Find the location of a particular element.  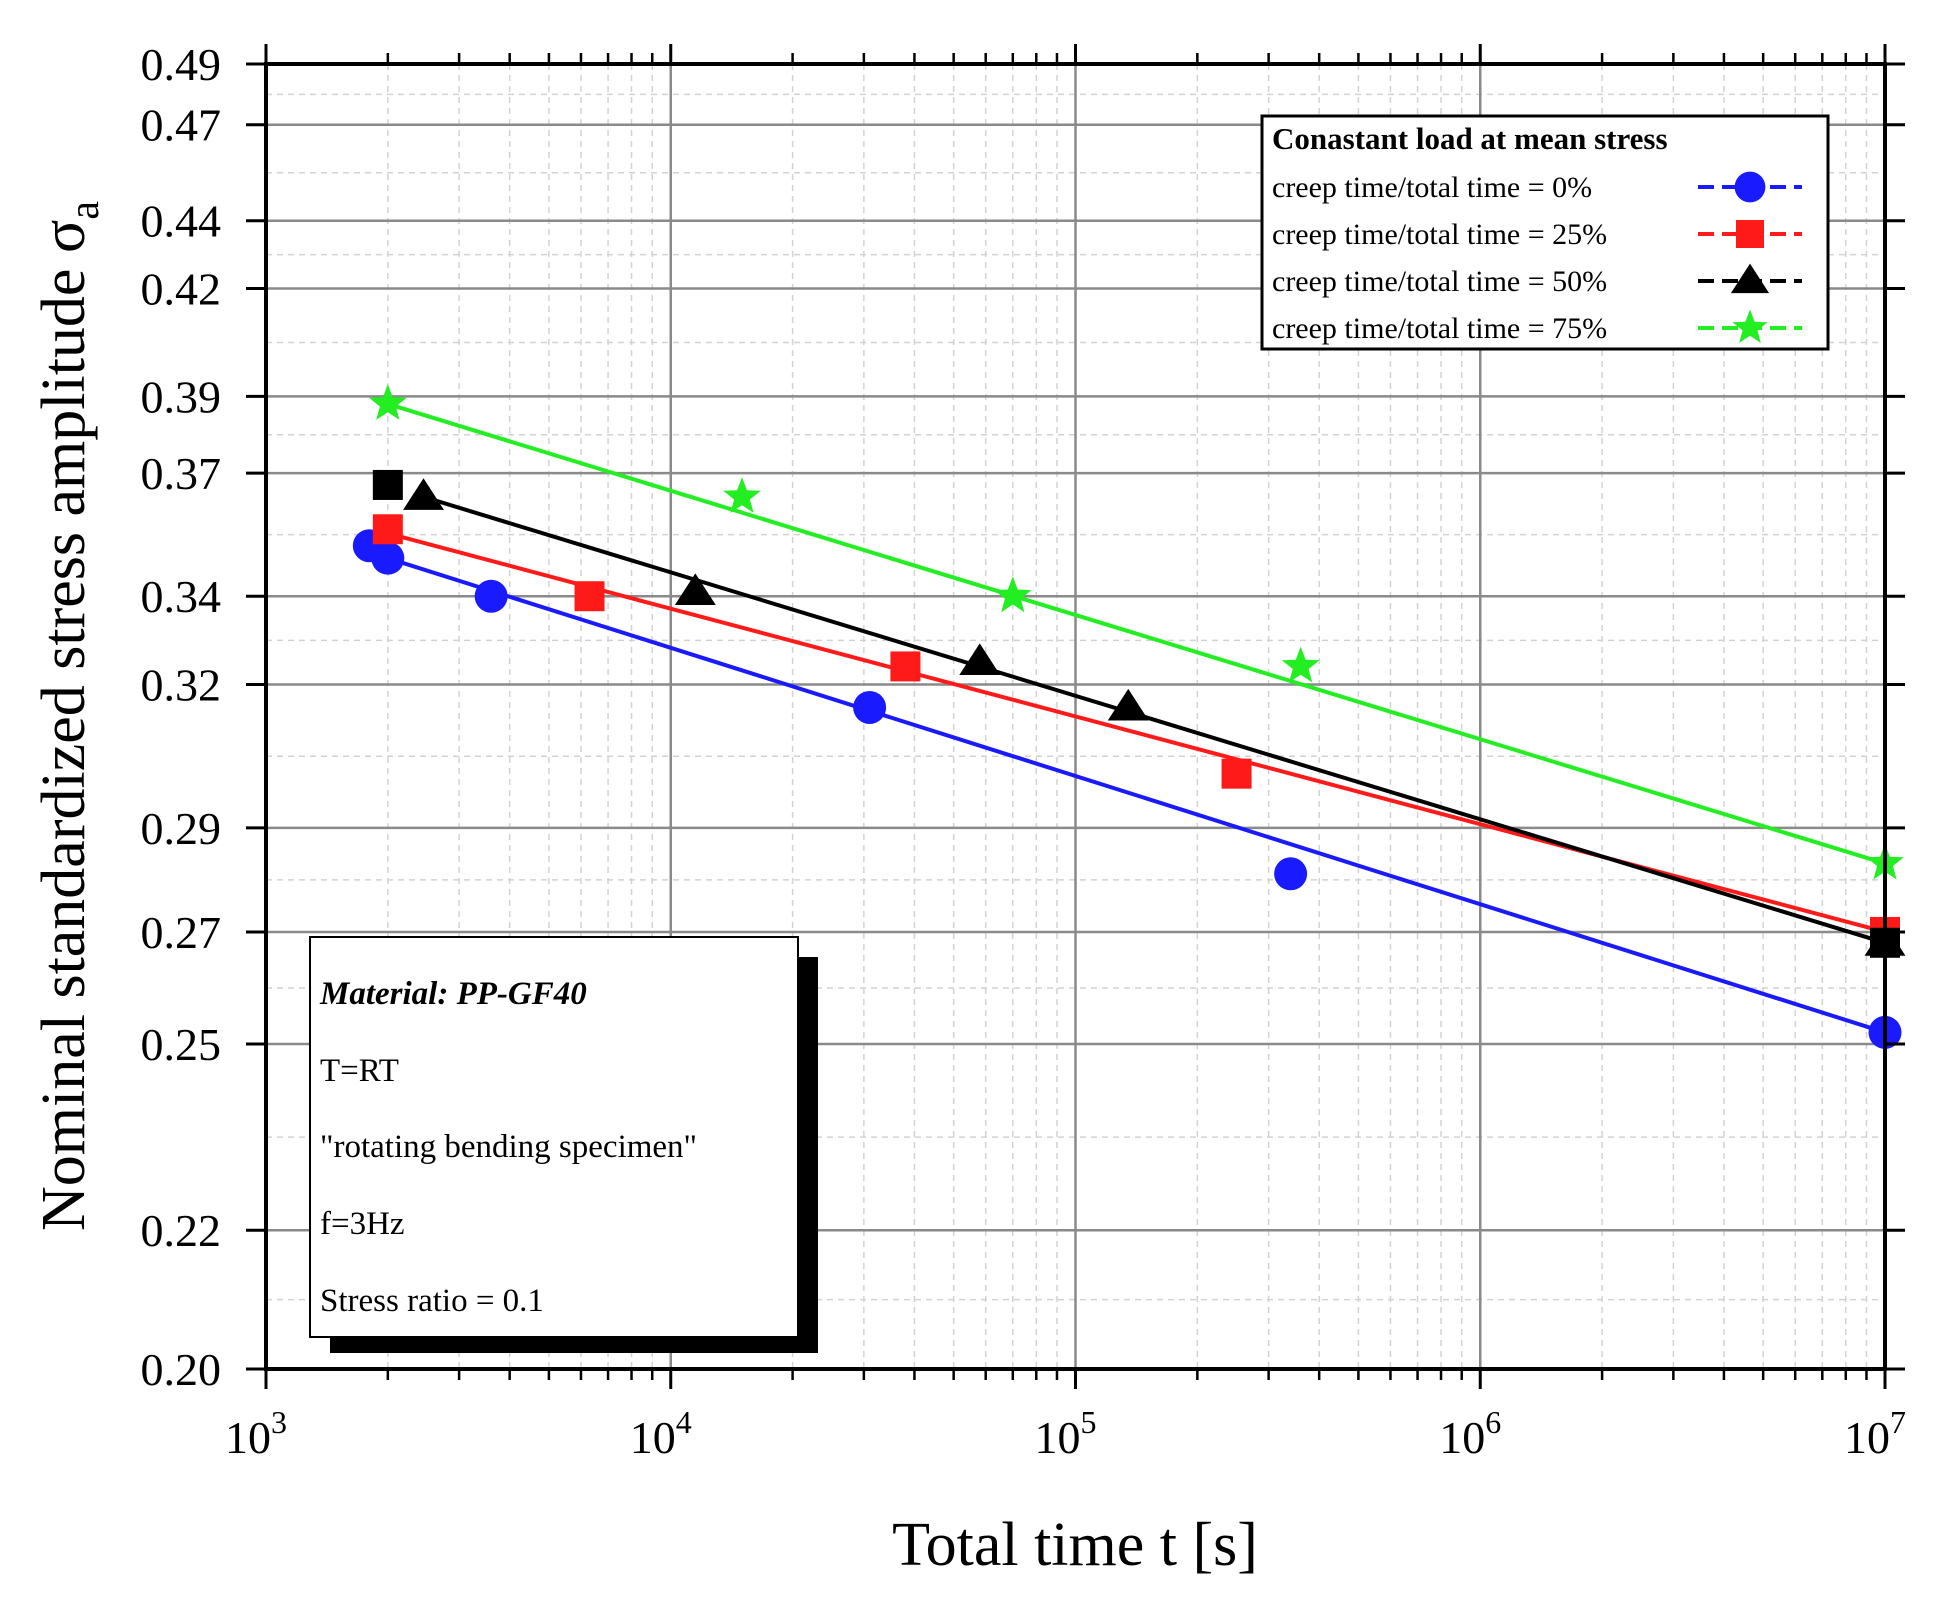

info-box-panel is located at coordinates (554, 1137).